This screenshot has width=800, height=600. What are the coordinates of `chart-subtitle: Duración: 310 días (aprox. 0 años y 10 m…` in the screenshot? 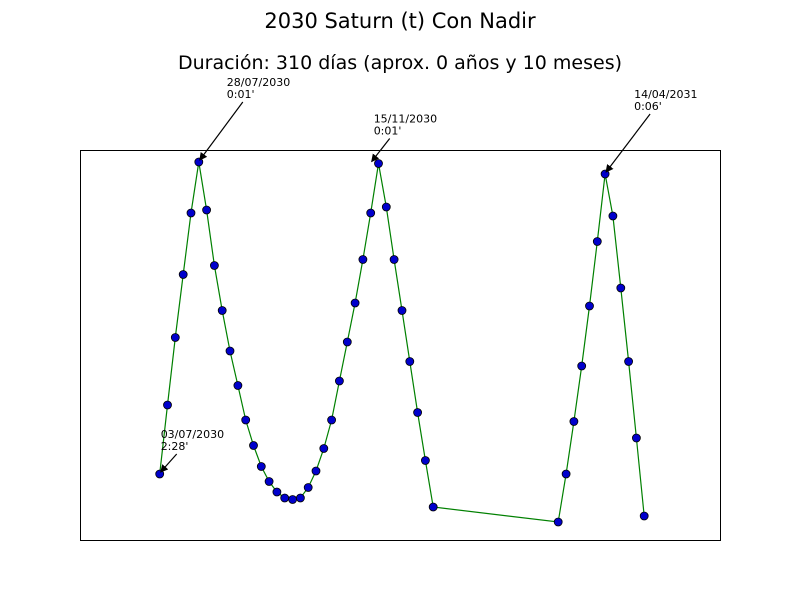 It's located at (400, 63).